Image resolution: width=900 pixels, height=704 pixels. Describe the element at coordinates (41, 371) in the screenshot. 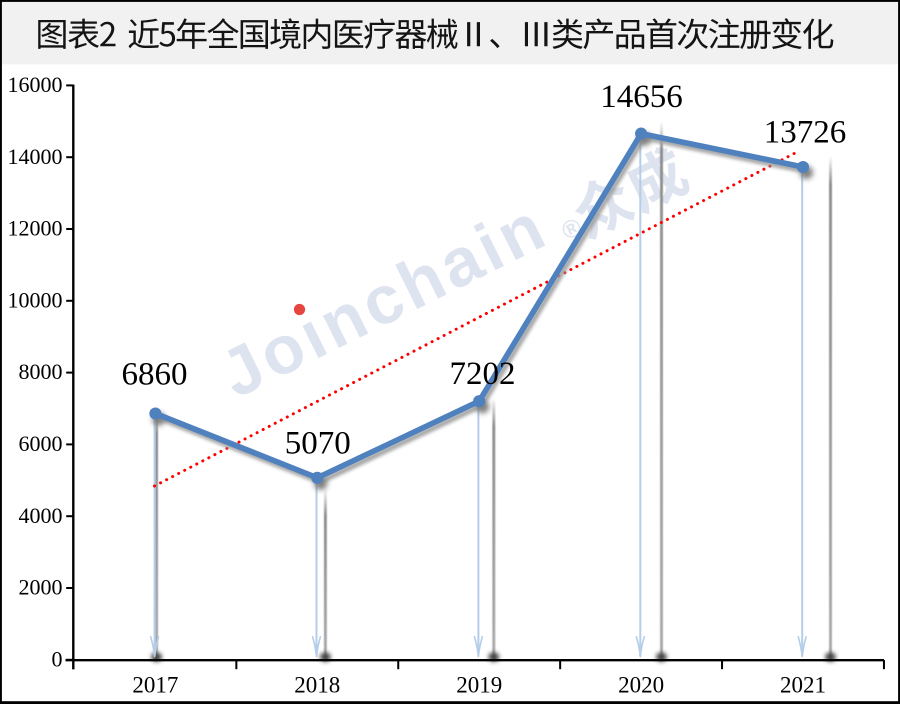

I see `svg-text: 8000` at that location.